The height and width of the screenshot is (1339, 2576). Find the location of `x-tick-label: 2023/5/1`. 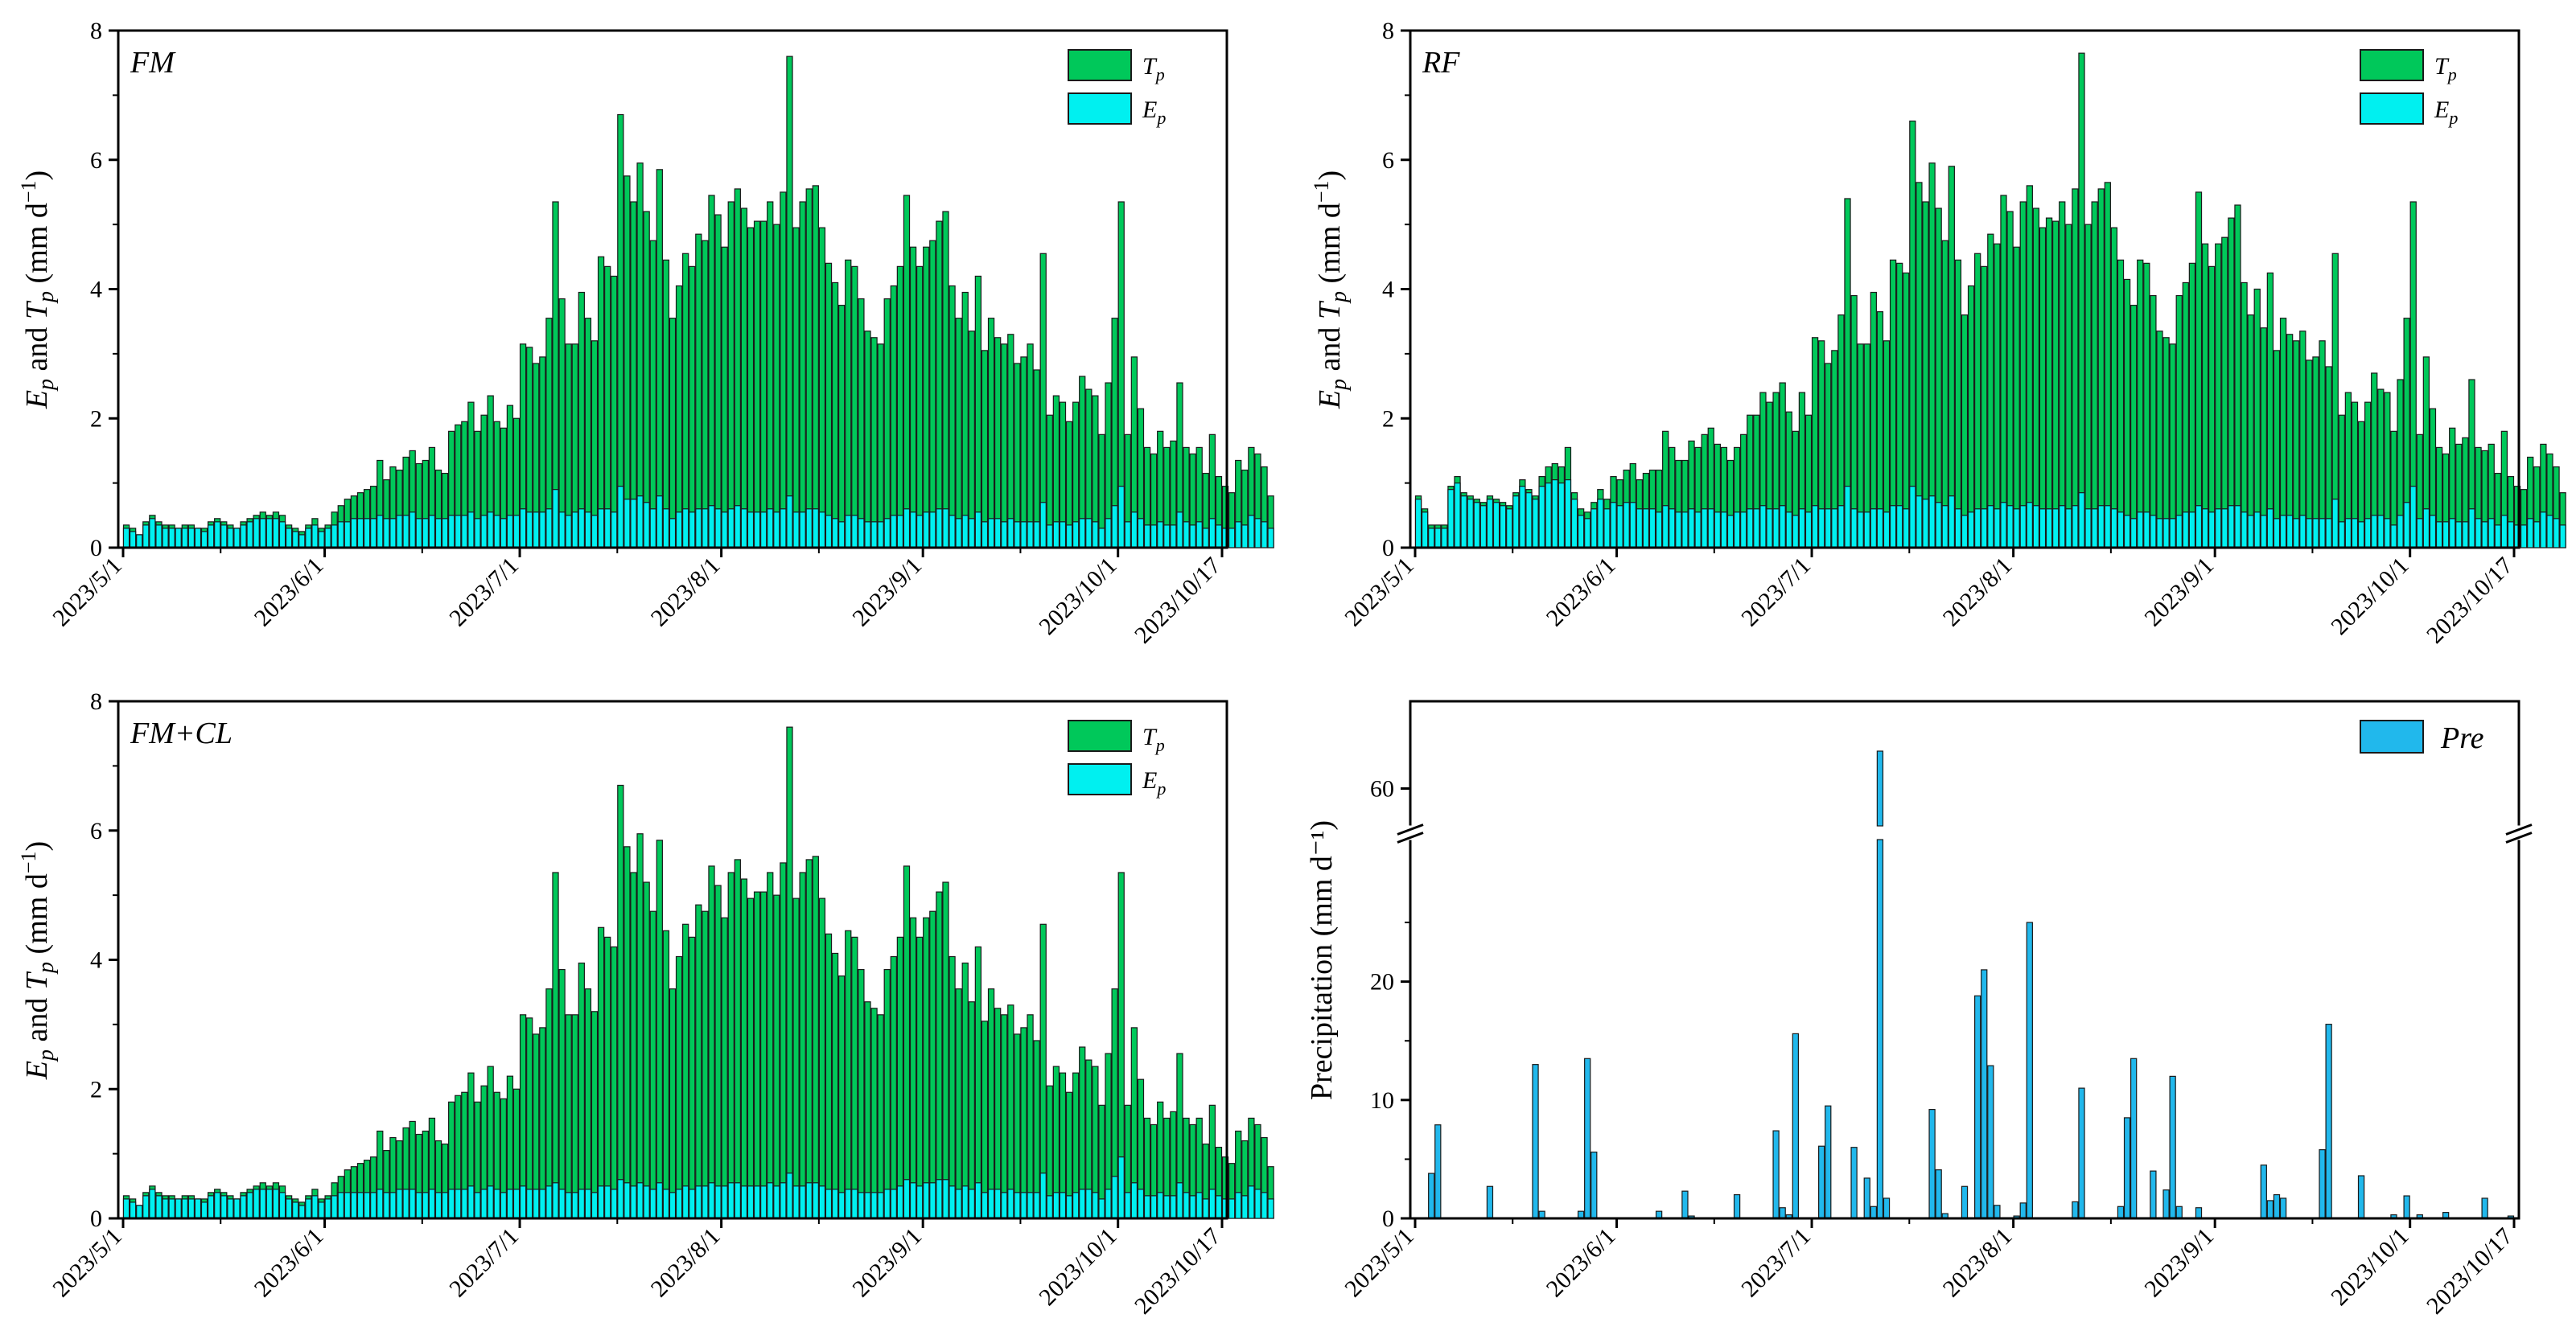

x-tick-label: 2023/5/1 is located at coordinates (1379, 592).